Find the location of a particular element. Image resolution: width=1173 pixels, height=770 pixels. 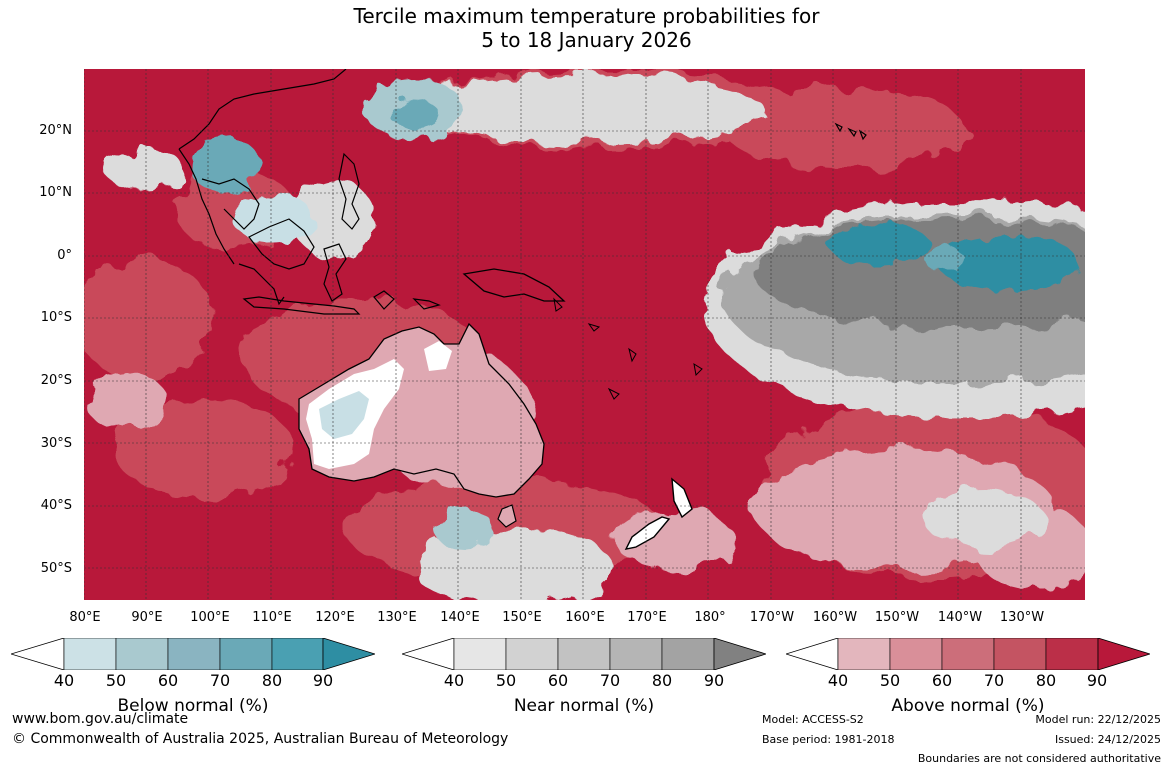

hawaii is located at coordinates (850, 131).